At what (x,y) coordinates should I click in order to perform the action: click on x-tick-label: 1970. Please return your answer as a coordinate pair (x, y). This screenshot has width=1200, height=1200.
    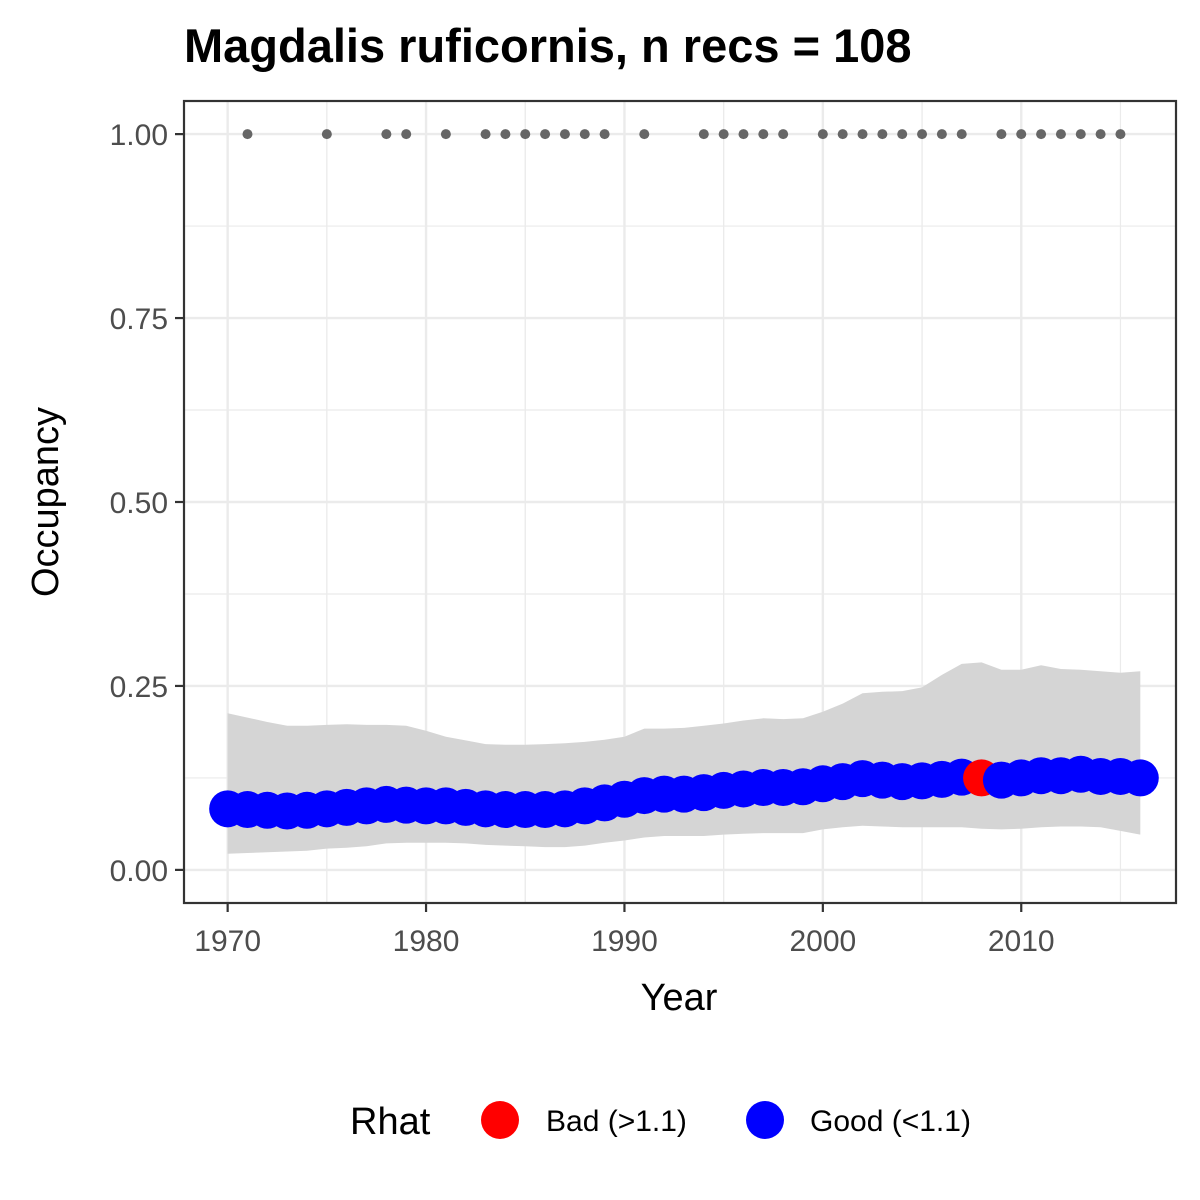
    Looking at the image, I should click on (227, 941).